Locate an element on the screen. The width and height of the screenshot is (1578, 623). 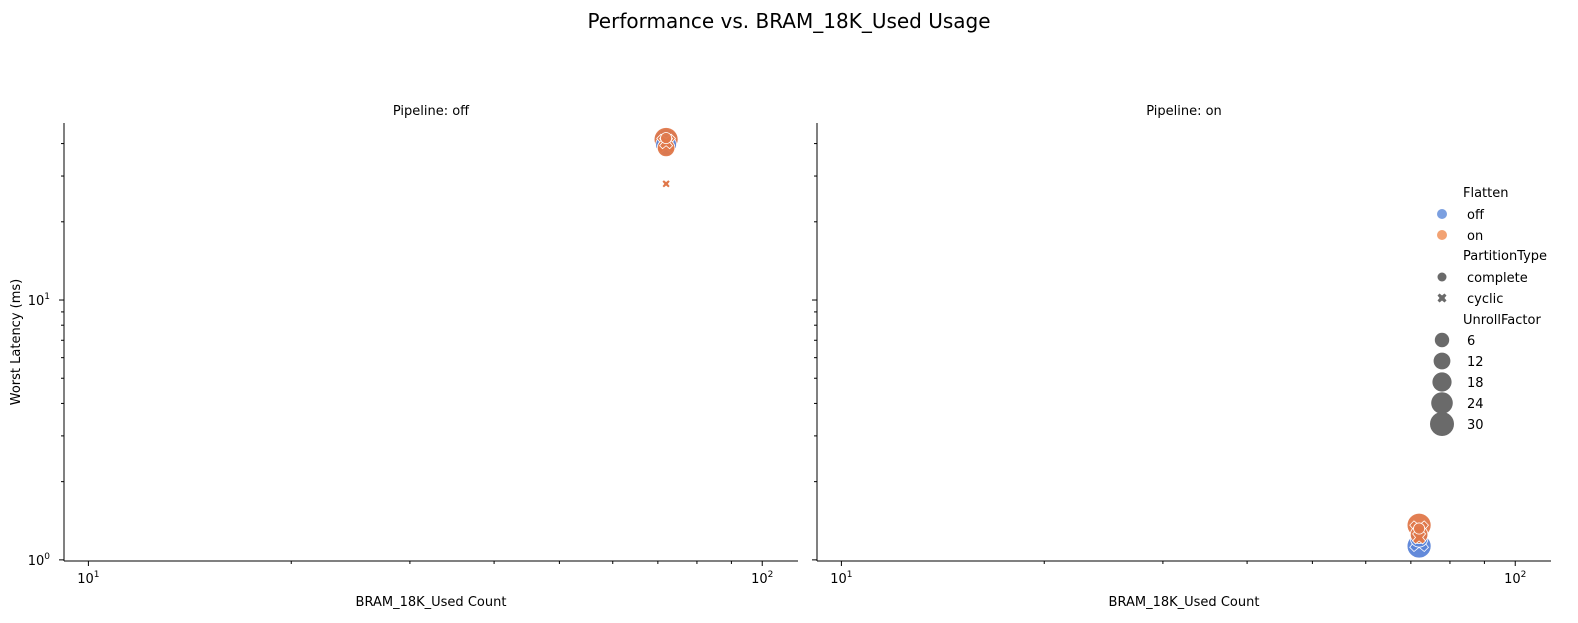
legend-marker-complete is located at coordinates (1442, 277).